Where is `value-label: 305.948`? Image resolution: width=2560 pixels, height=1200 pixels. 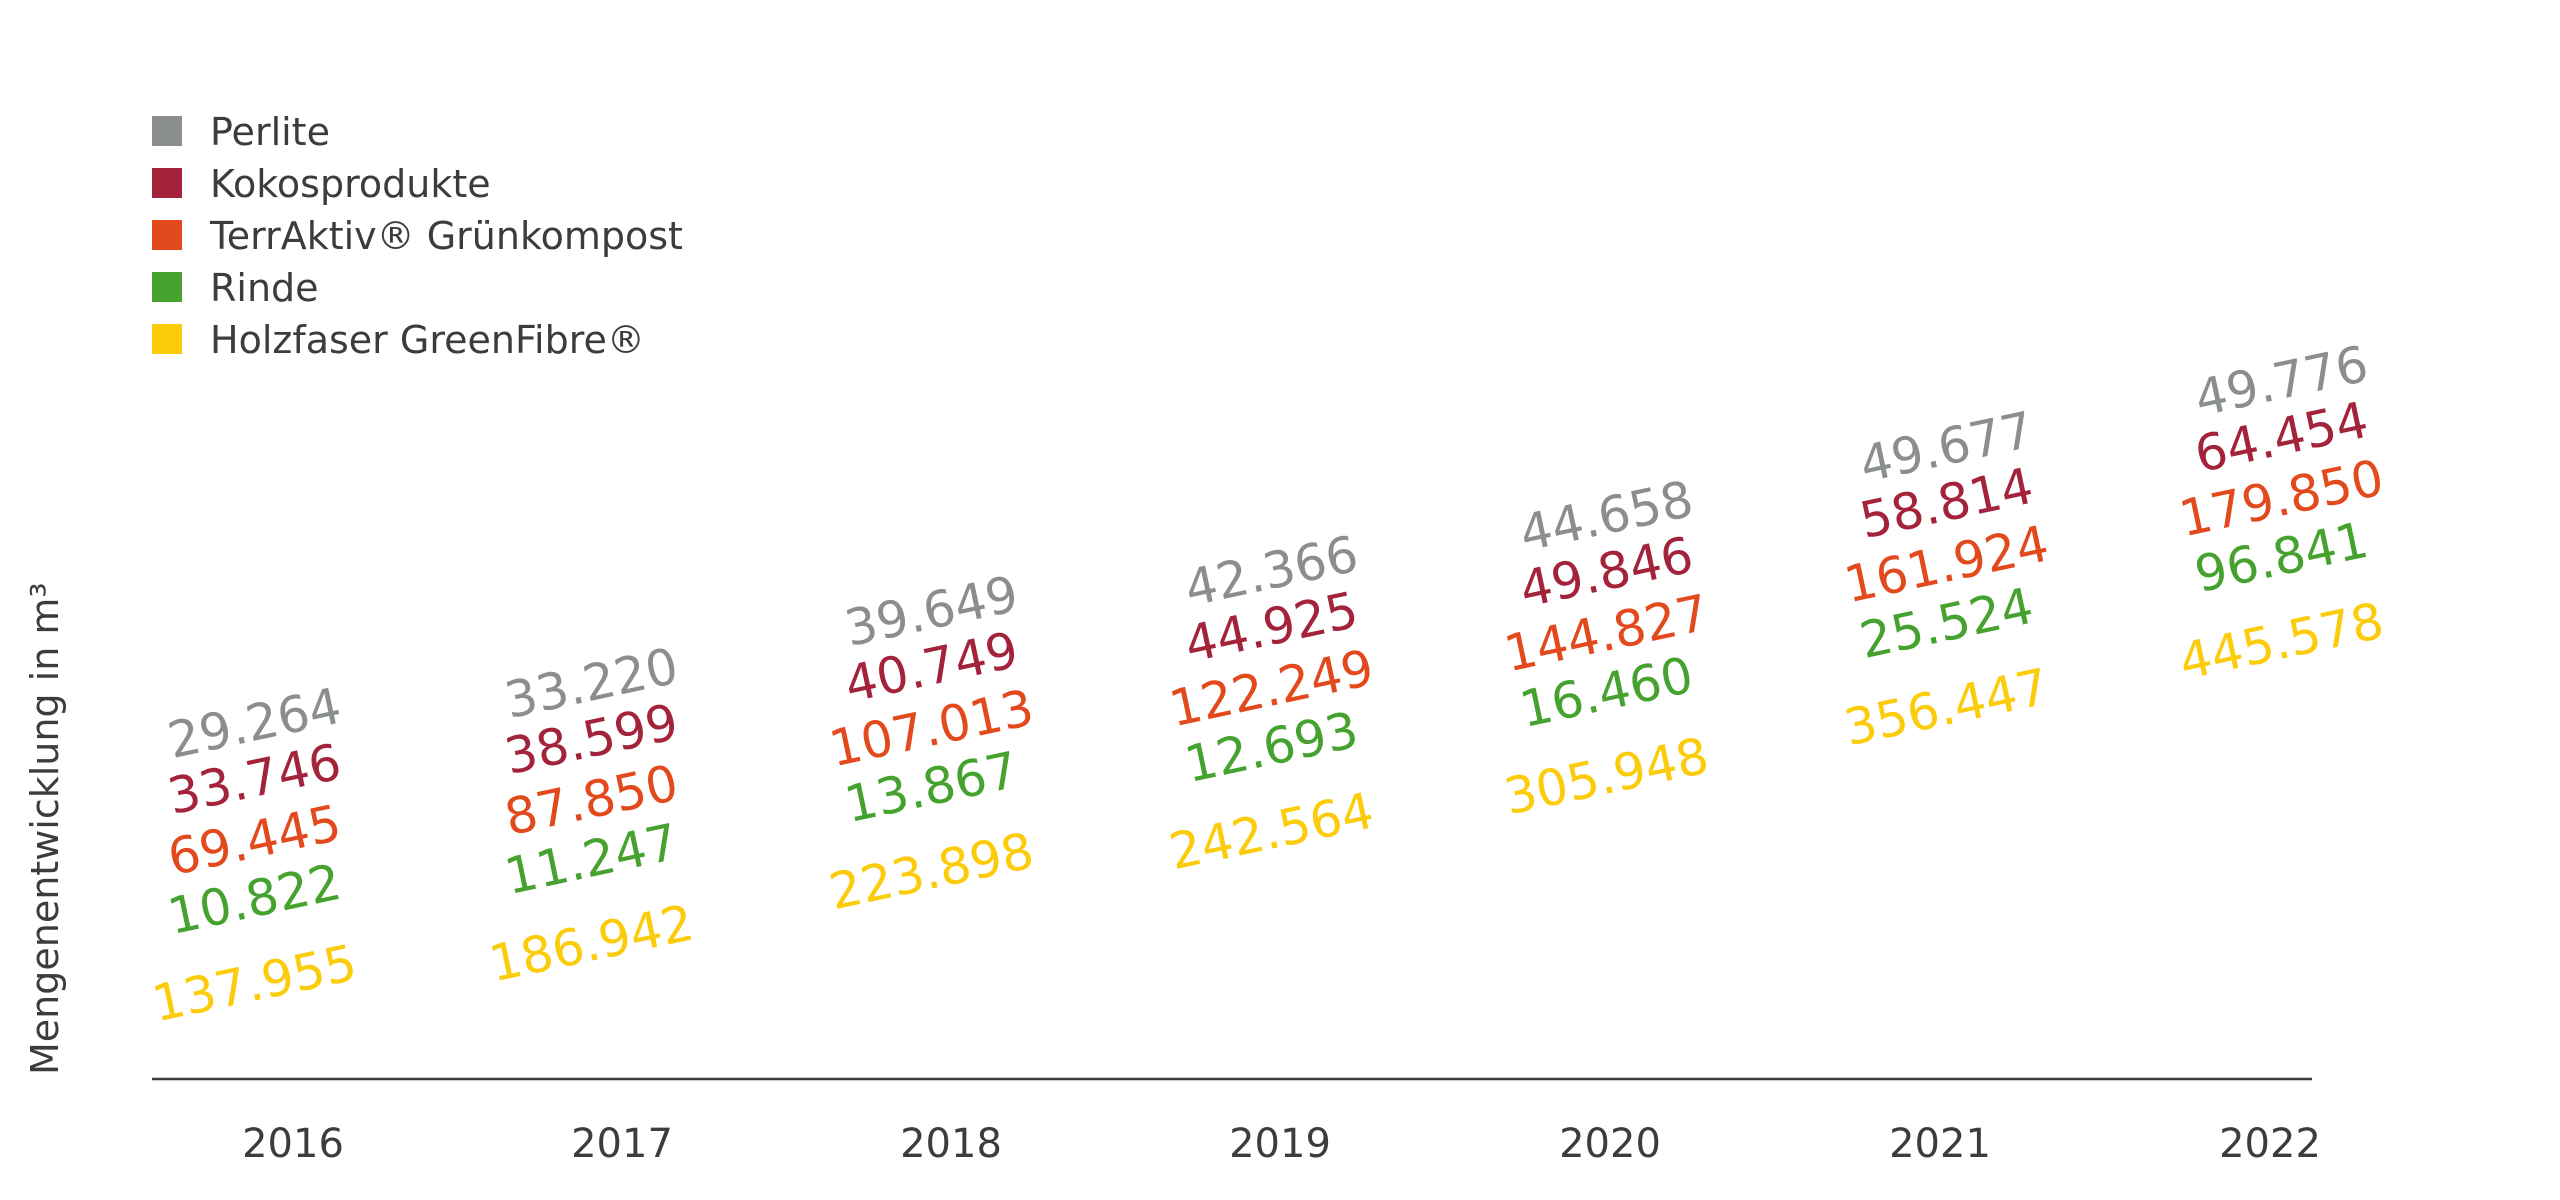 value-label: 305.948 is located at coordinates (1606, 777).